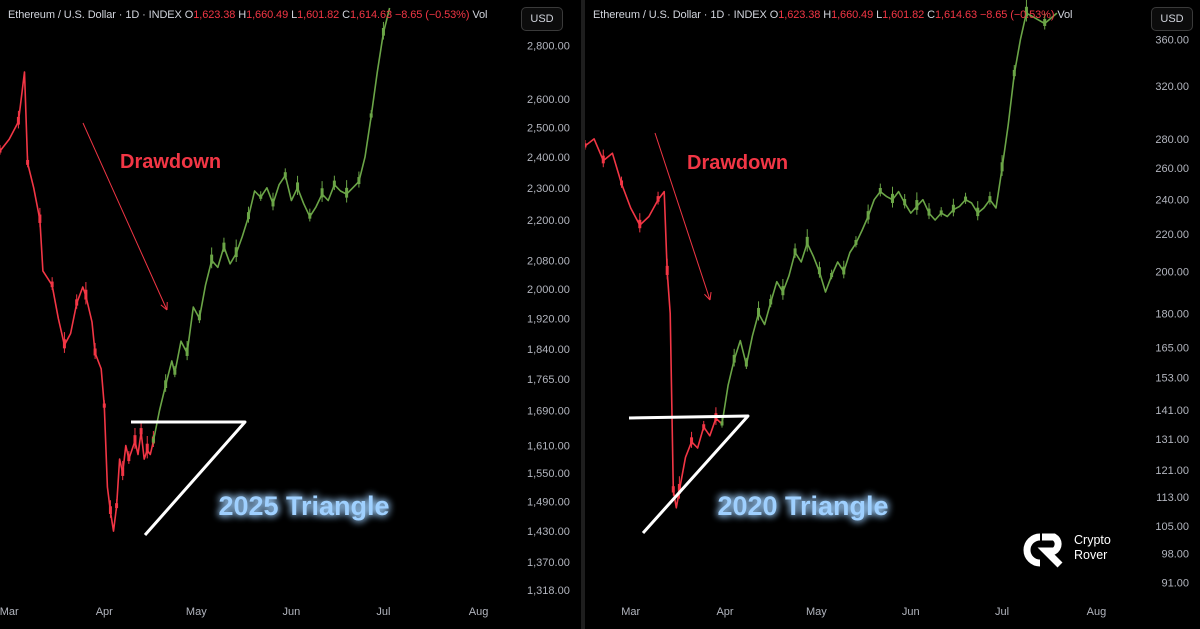  What do you see at coordinates (1172, 235) in the screenshot?
I see `y-tick-label: 220.00` at bounding box center [1172, 235].